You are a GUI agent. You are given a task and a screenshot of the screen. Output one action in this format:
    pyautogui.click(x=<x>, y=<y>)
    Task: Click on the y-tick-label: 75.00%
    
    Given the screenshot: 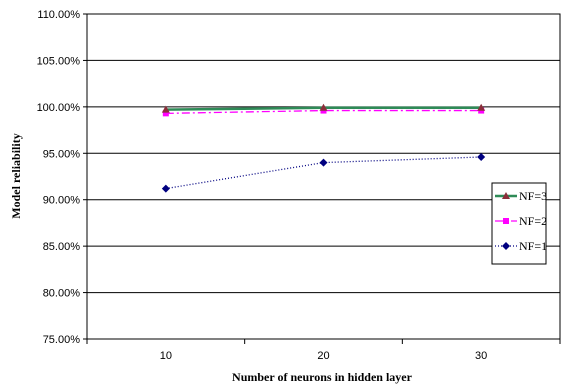 What is the action you would take?
    pyautogui.click(x=62, y=340)
    